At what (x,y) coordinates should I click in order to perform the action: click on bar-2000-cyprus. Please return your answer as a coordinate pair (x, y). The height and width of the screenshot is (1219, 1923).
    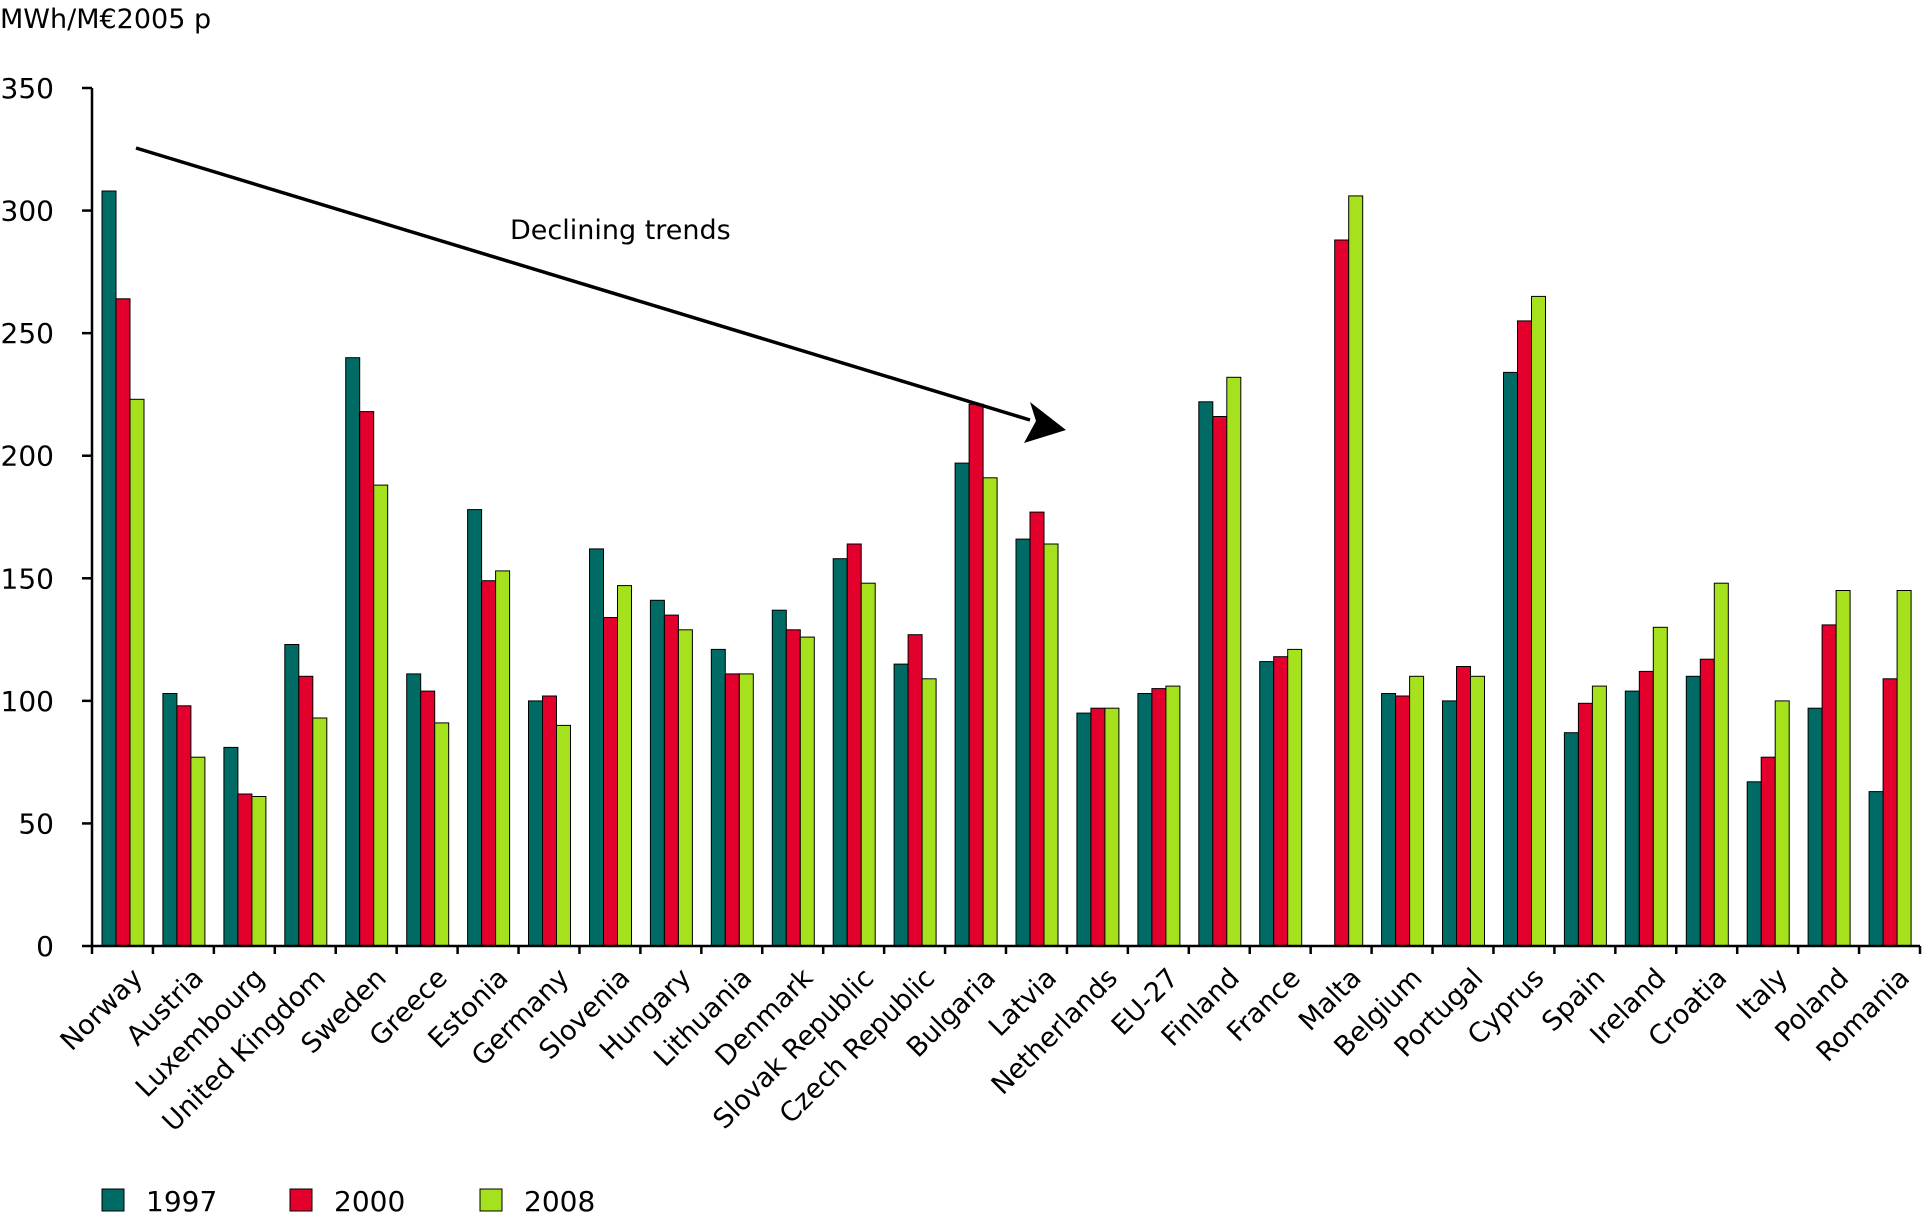
    Looking at the image, I should click on (1524, 633).